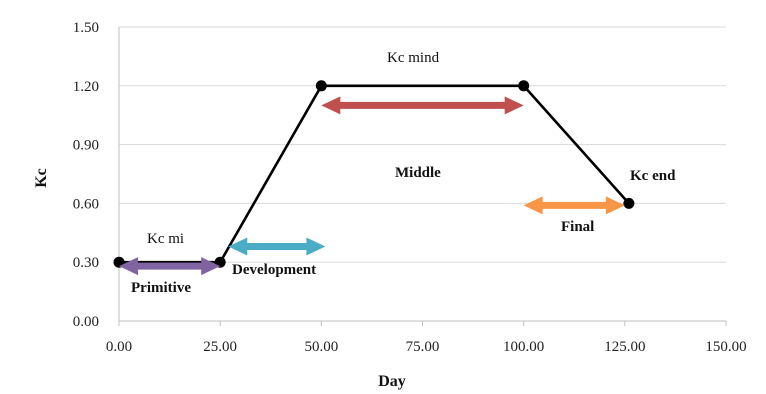  I want to click on y-tick-label: 0.60, so click(86, 204).